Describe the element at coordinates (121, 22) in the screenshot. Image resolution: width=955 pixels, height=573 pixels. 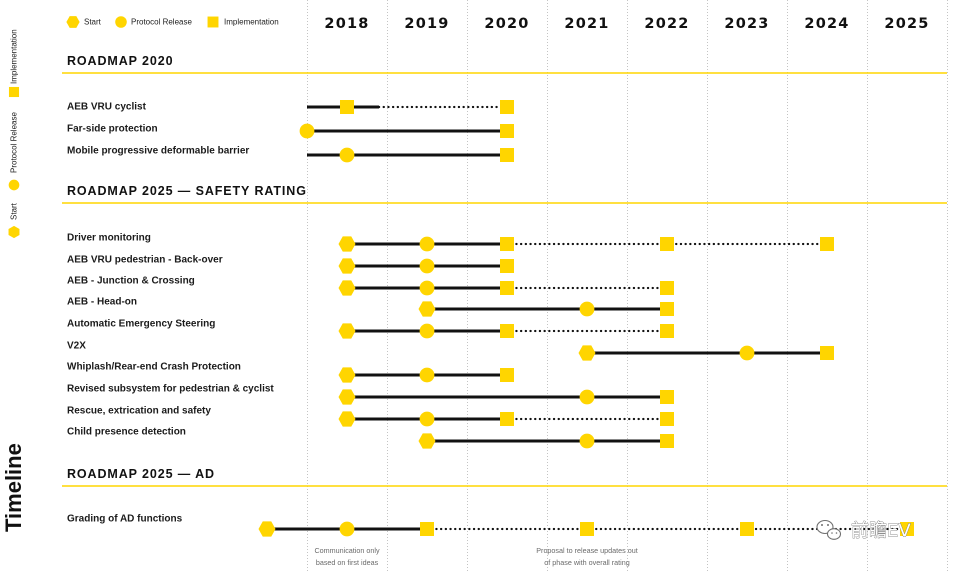
I see `legend-protocol-release-icon` at that location.